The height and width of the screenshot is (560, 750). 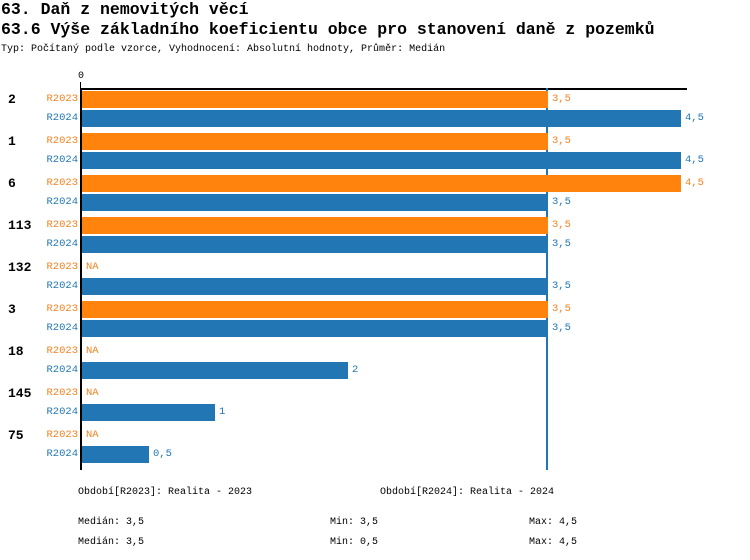 I want to click on category-label: 6, so click(x=12, y=183).